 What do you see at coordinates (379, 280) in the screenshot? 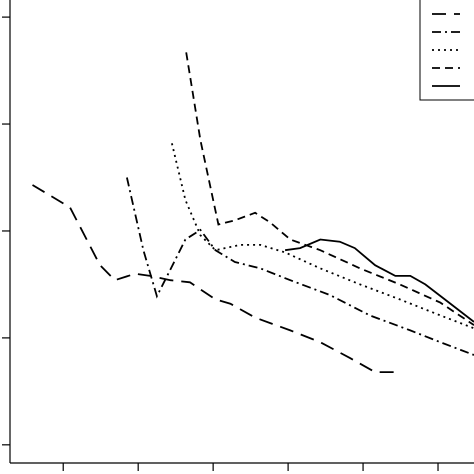
I see `series-line` at bounding box center [379, 280].